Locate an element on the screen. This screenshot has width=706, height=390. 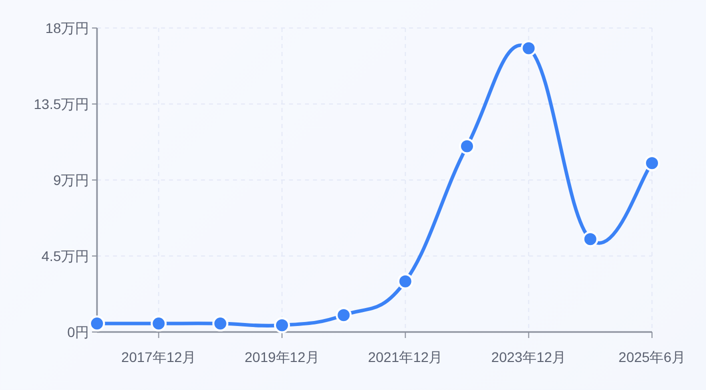
x-tick-label: 2021年12月 is located at coordinates (405, 357).